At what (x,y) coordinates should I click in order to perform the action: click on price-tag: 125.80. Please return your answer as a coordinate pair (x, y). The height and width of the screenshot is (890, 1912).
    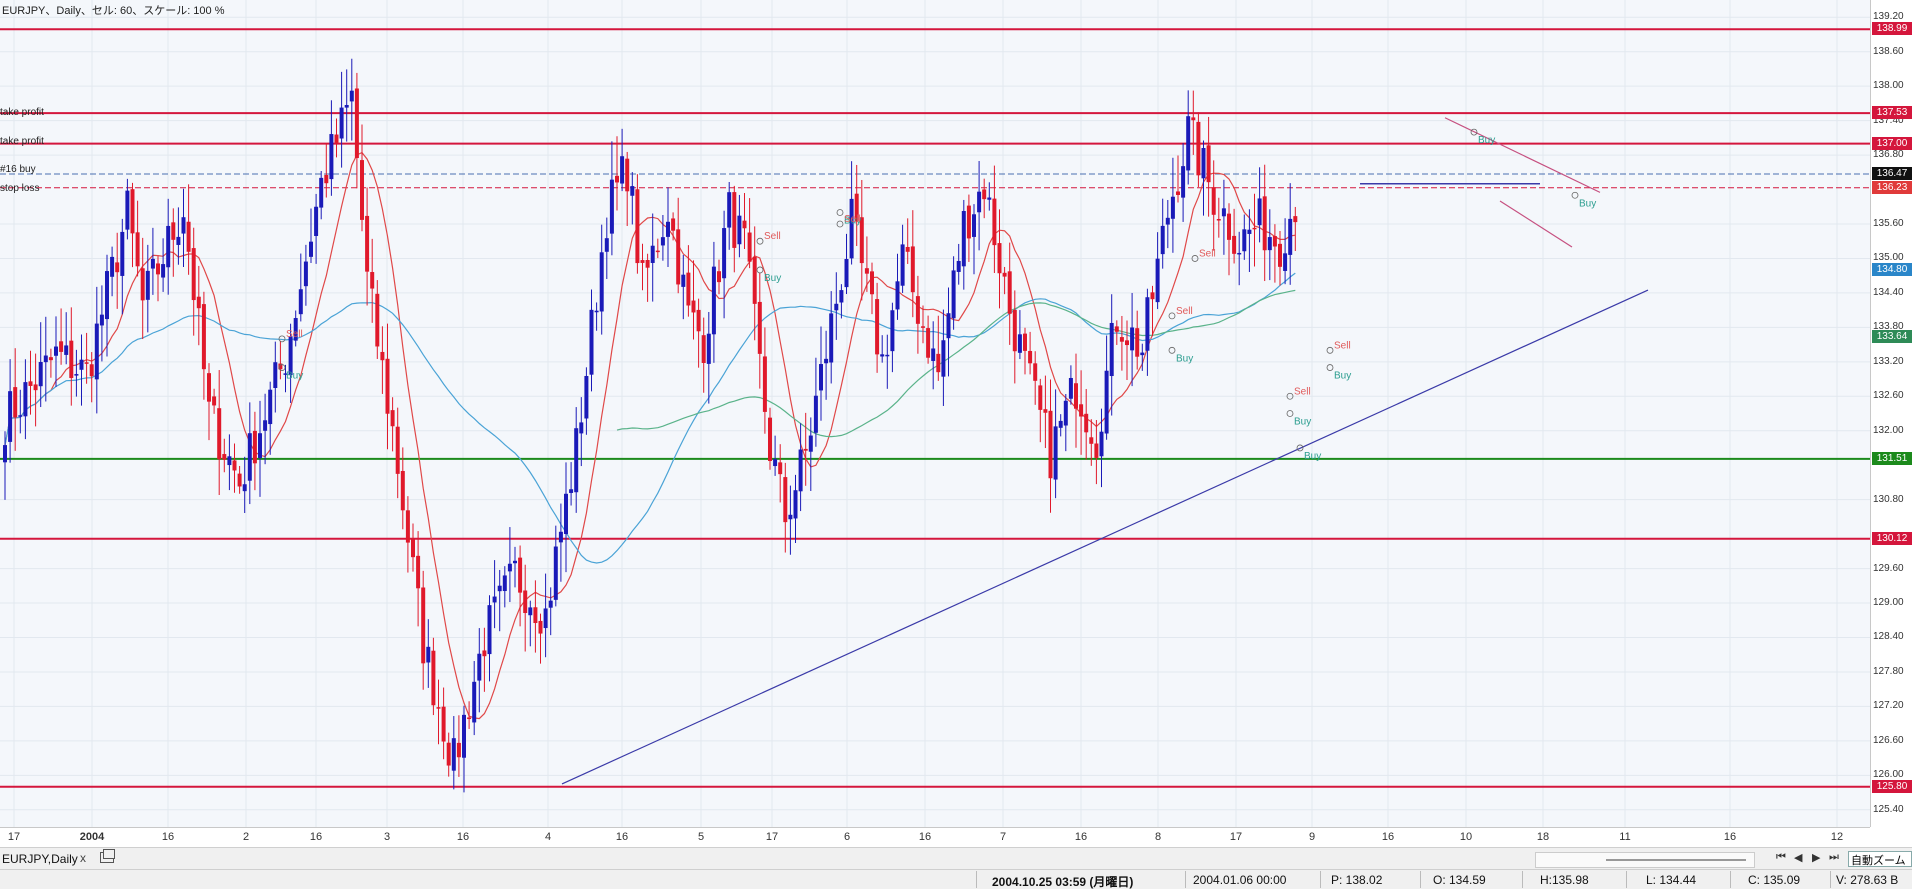
    Looking at the image, I should click on (1892, 786).